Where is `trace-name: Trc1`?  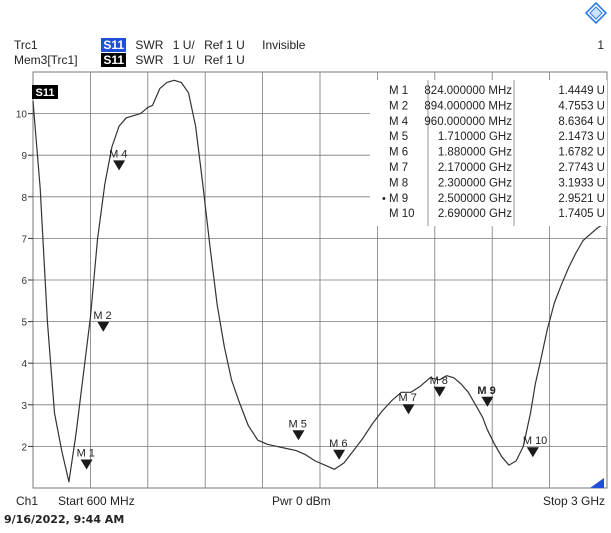
trace-name: Trc1 is located at coordinates (26, 45).